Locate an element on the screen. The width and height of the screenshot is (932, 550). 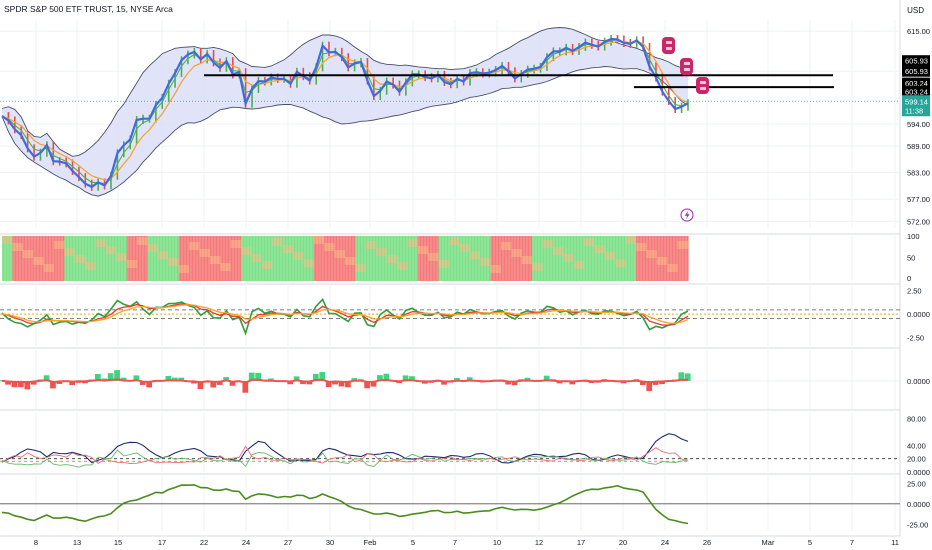
time-axis-tick: 13 is located at coordinates (77, 542).